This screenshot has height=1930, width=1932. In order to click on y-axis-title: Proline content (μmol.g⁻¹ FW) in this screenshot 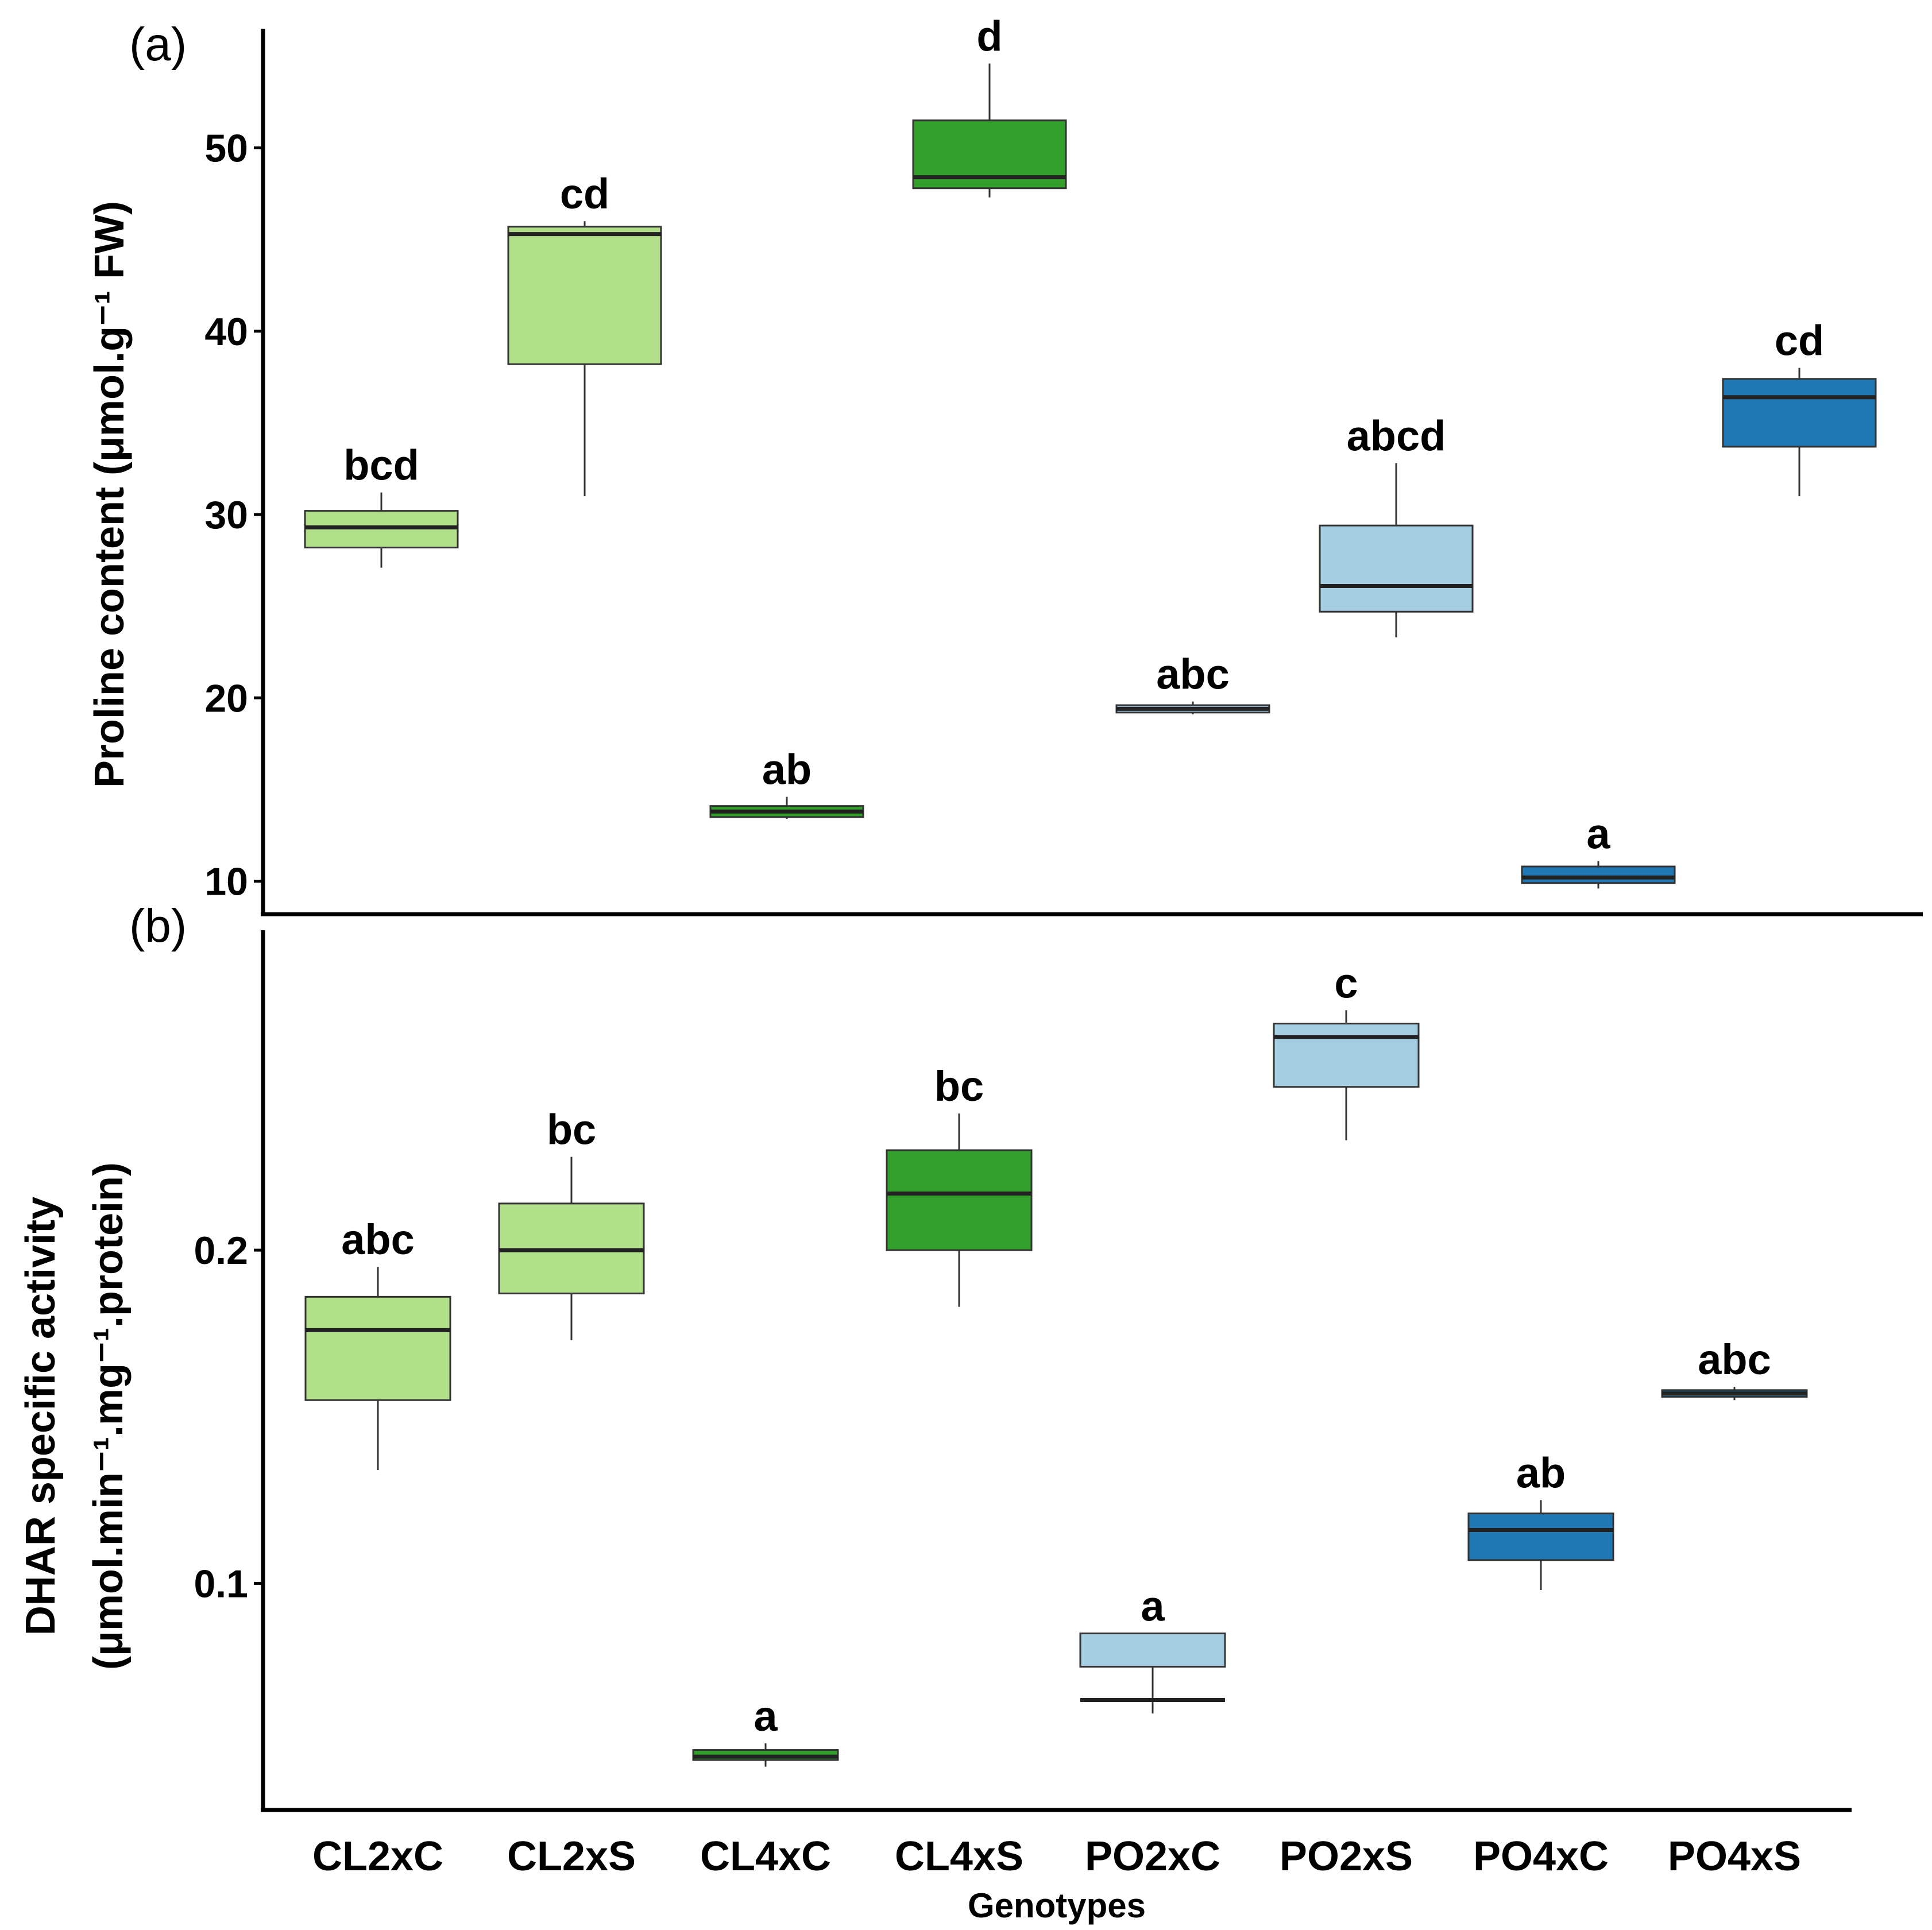, I will do `click(110, 495)`.